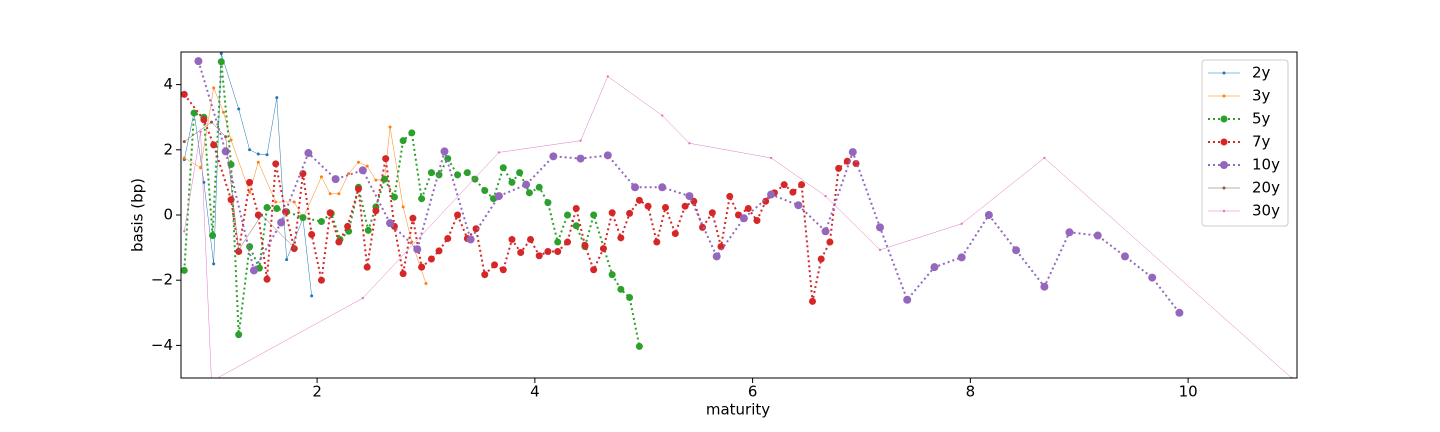  I want to click on y-axis-label: basis (bp), so click(138, 215).